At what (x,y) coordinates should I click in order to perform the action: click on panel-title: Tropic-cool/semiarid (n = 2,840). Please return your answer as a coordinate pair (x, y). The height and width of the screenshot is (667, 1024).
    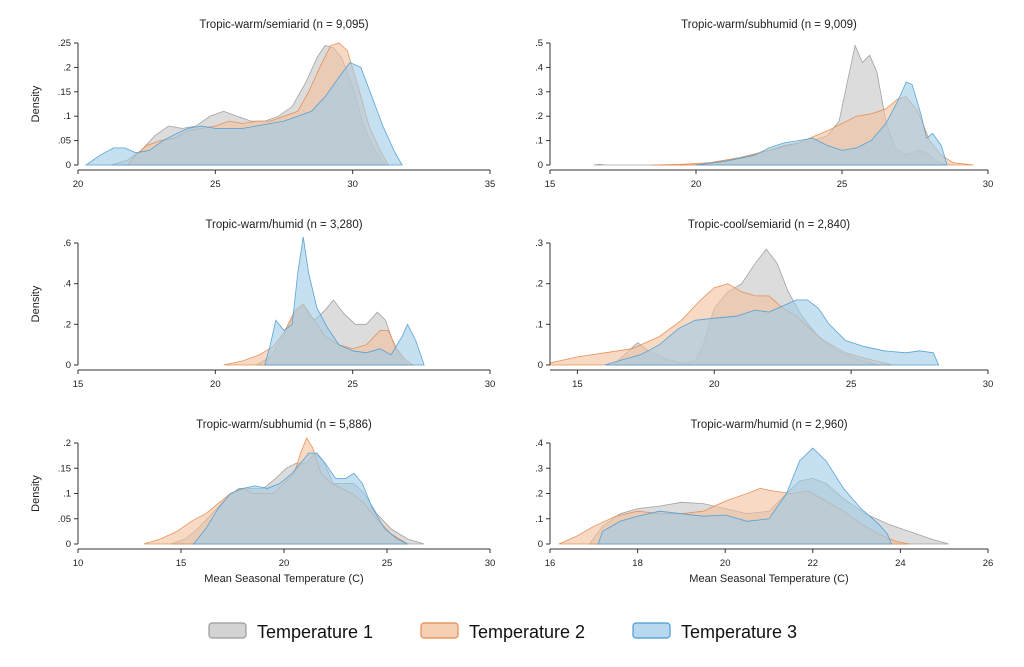
    Looking at the image, I should click on (769, 225).